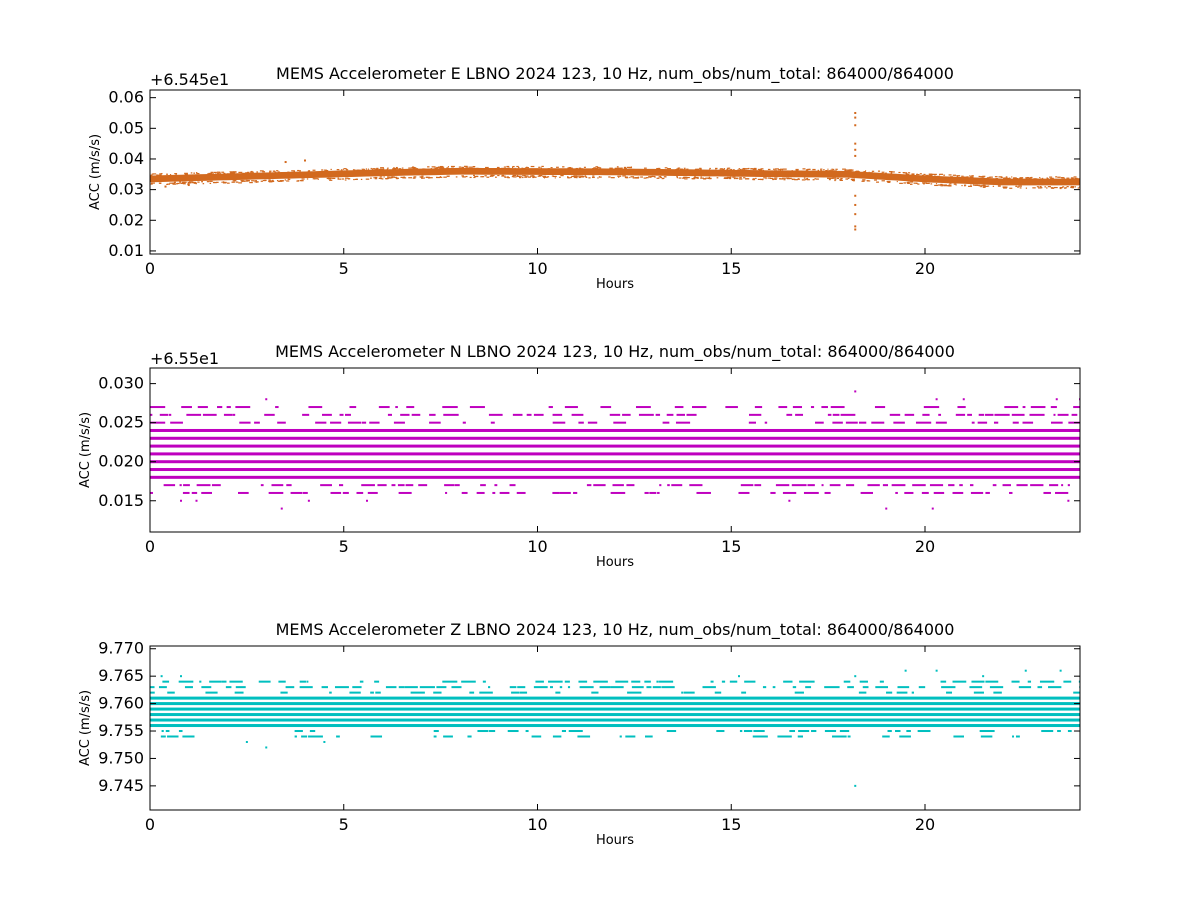 Image resolution: width=1200 pixels, height=900 pixels. Describe the element at coordinates (121, 730) in the screenshot. I see `y-tick-label-z: 9.755` at that location.